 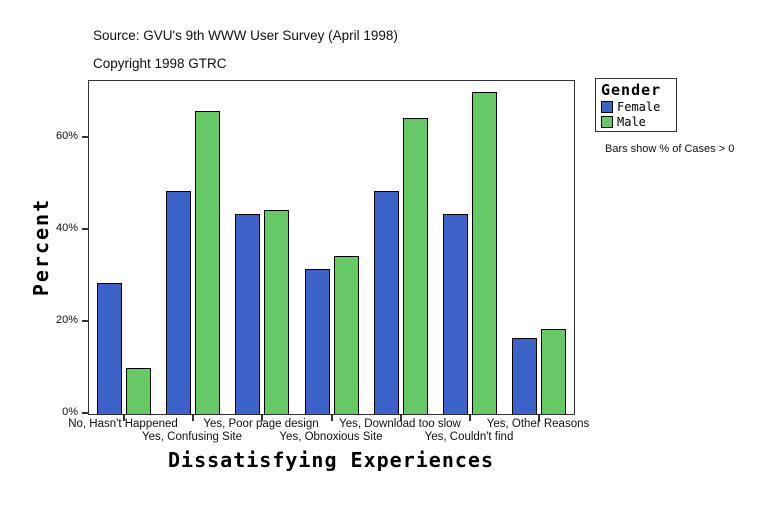 What do you see at coordinates (66, 136) in the screenshot?
I see `y-tick-label-60%: 60%` at bounding box center [66, 136].